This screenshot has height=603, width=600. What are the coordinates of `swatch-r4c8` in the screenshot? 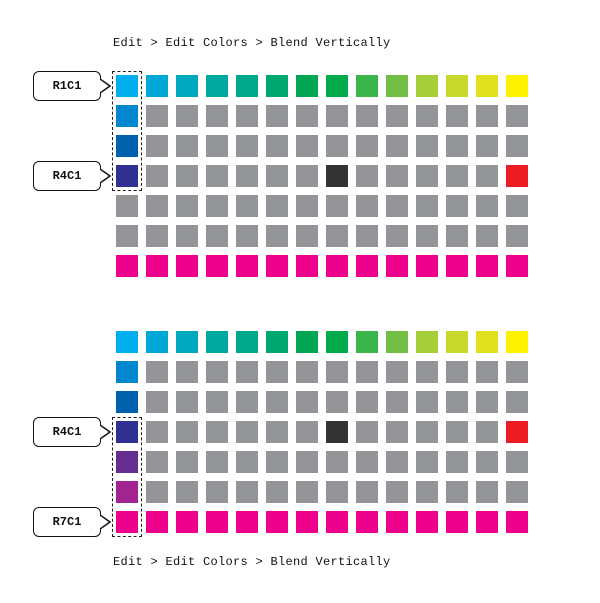 It's located at (337, 176).